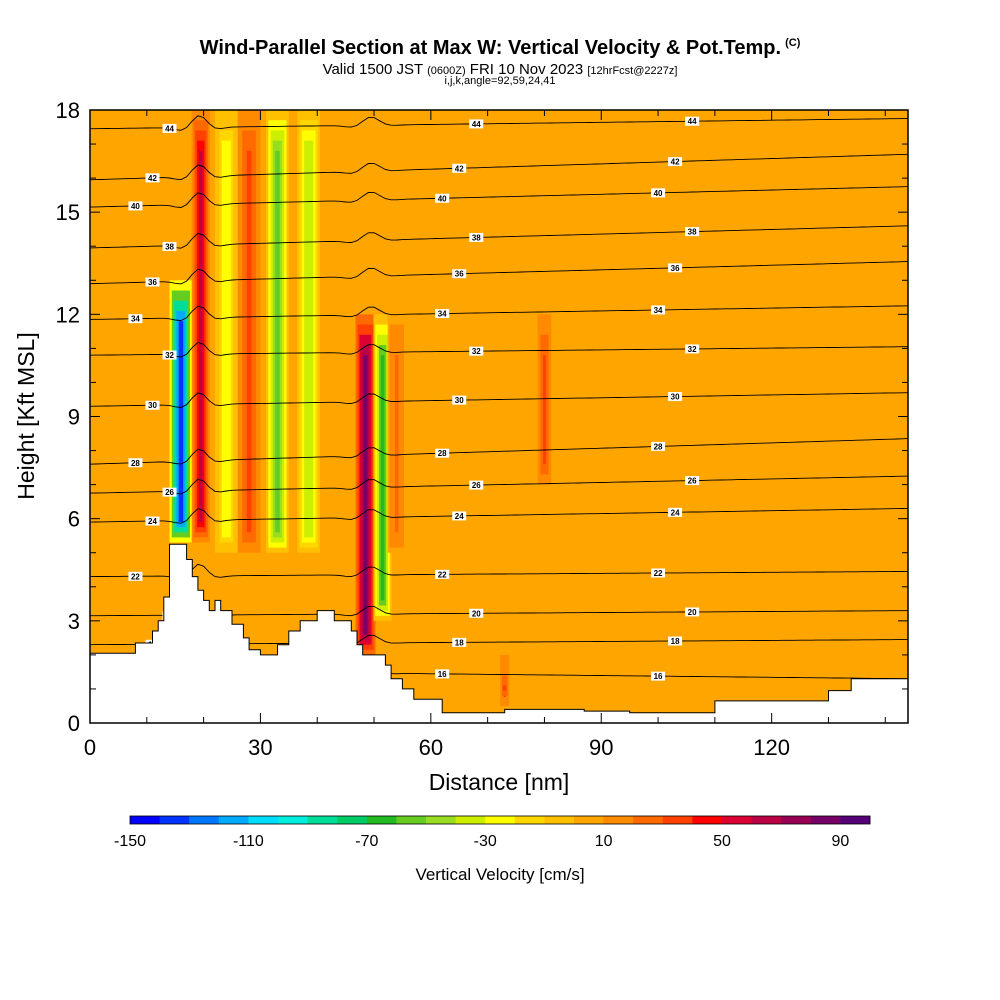 The image size is (1000, 1000). Describe the element at coordinates (841, 841) in the screenshot. I see `colorbar-tick-label: 90` at that location.